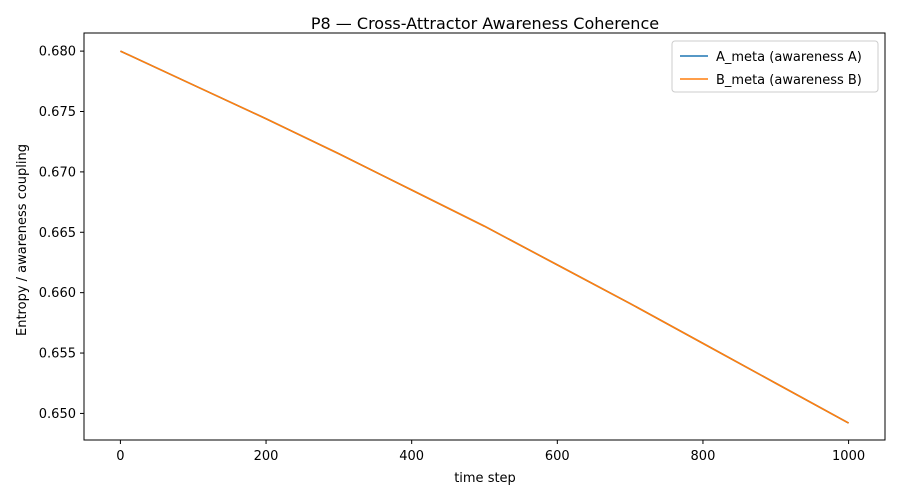 Image resolution: width=900 pixels, height=500 pixels. Describe the element at coordinates (789, 57) in the screenshot. I see `legend-label-a-meta: A_meta (awareness A)` at that location.